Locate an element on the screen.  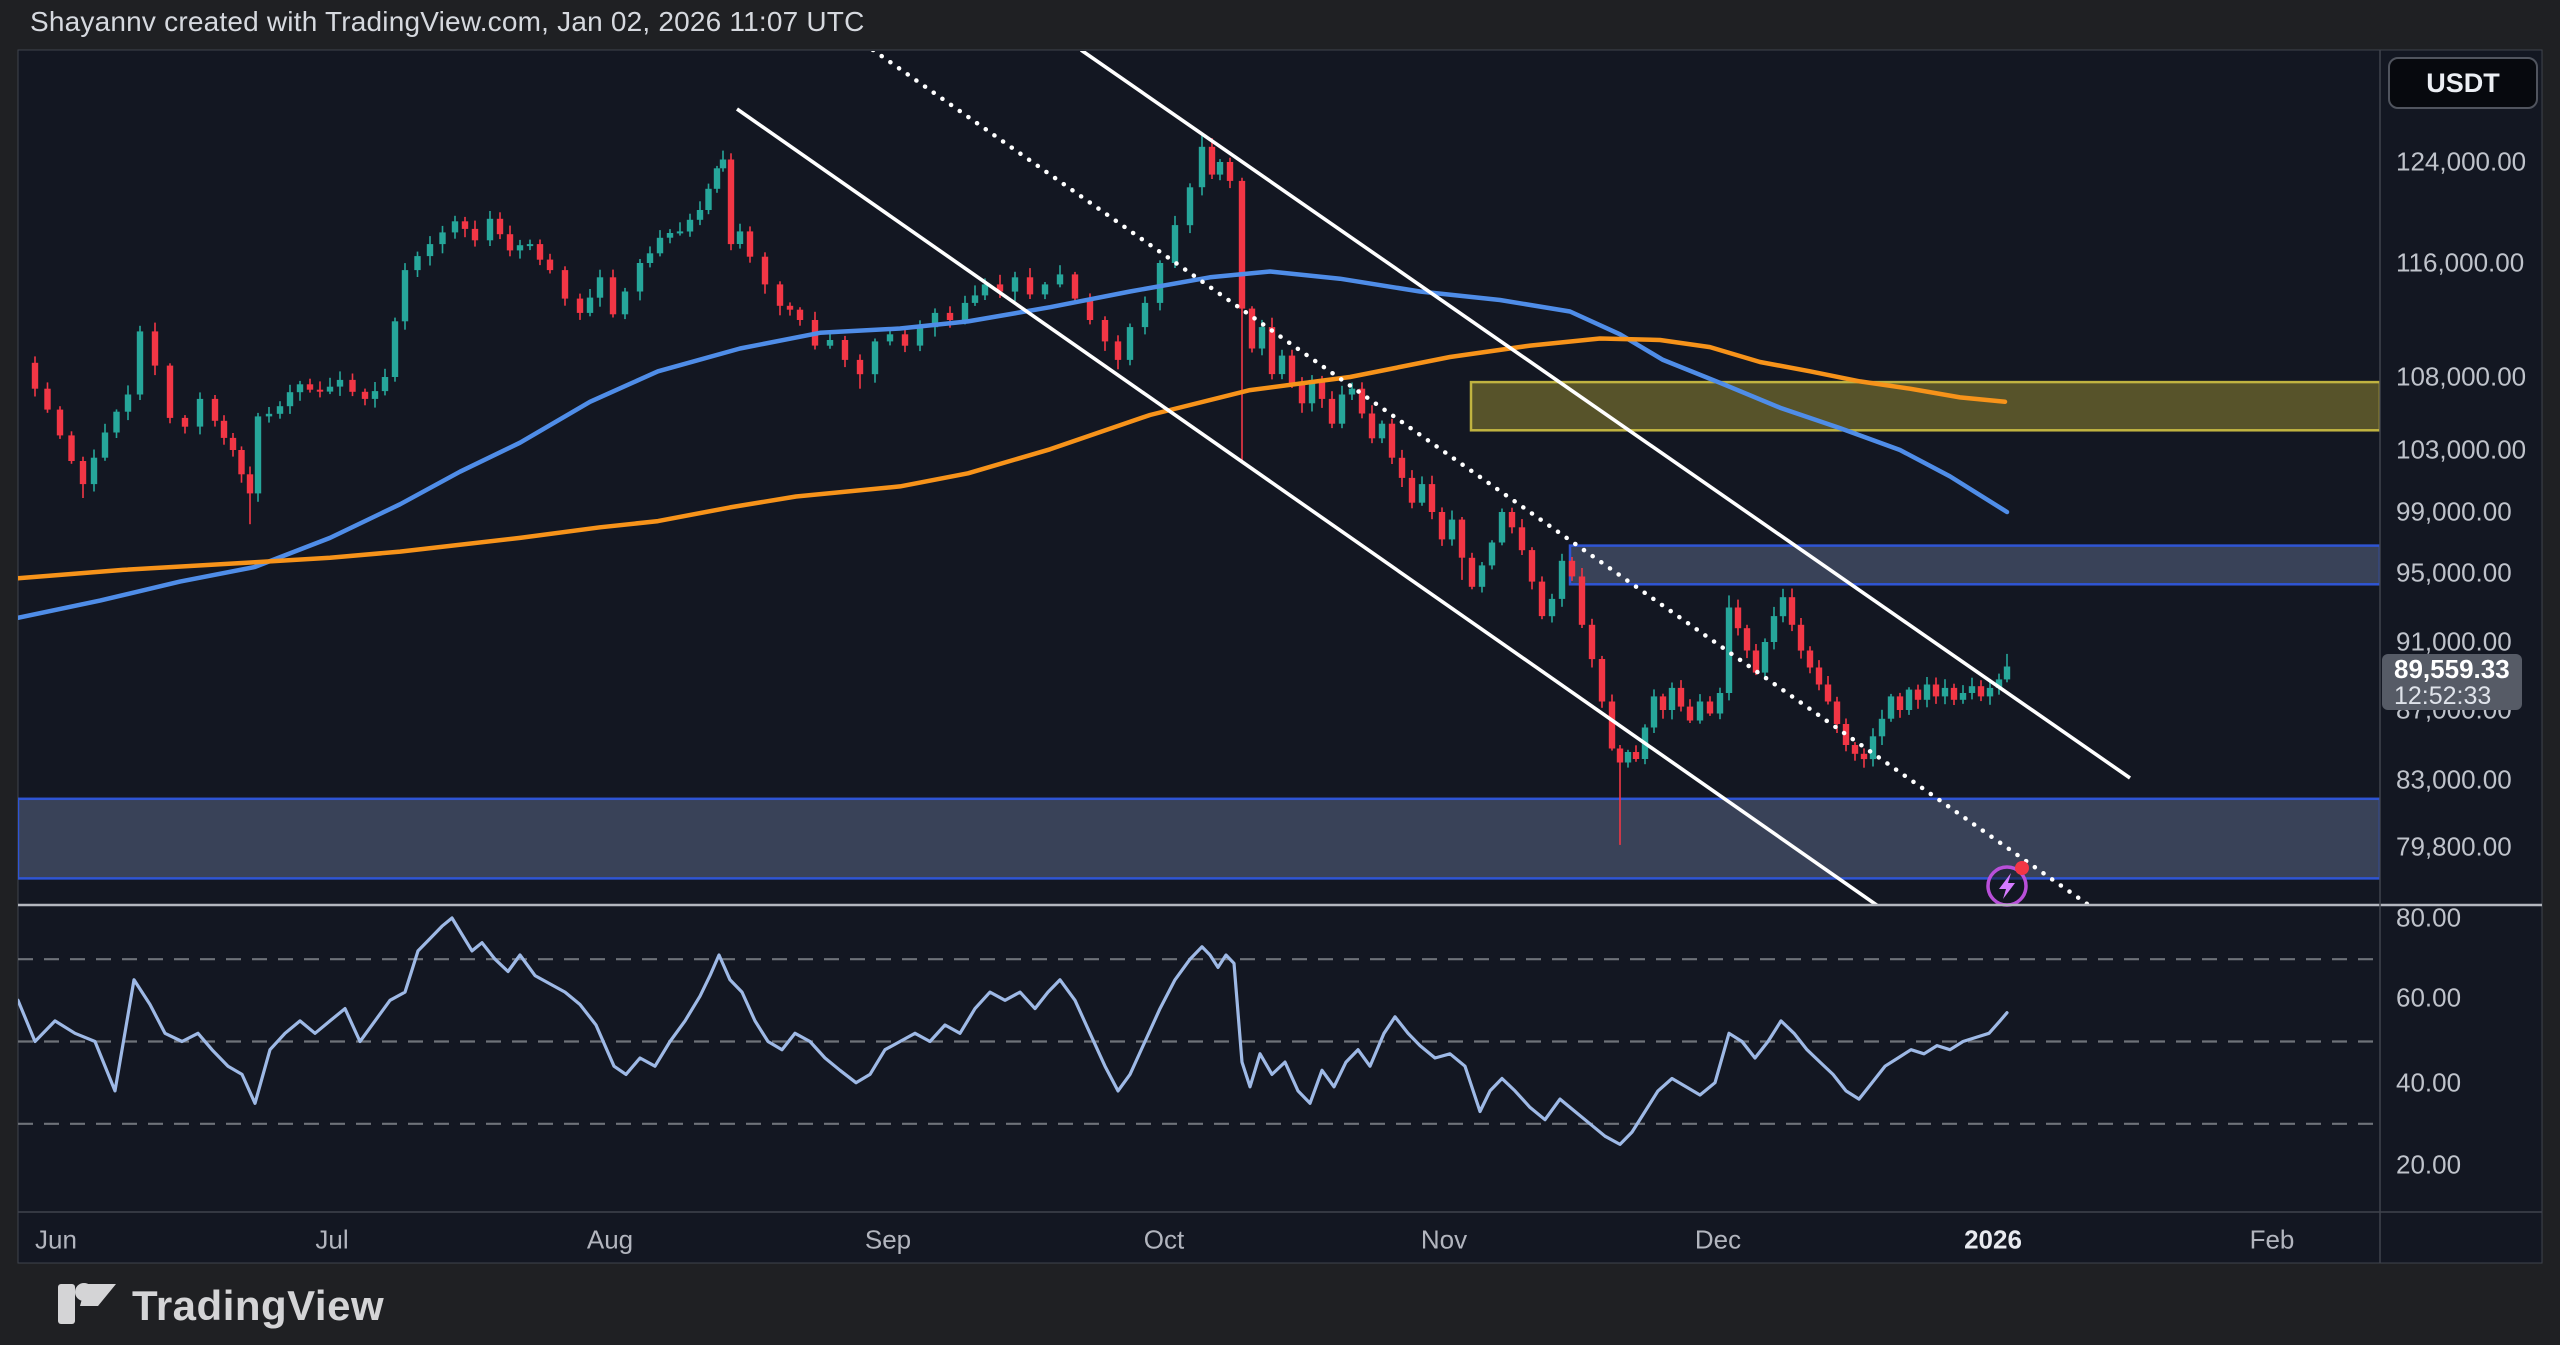
lightning-event-icon is located at coordinates (2007, 884).